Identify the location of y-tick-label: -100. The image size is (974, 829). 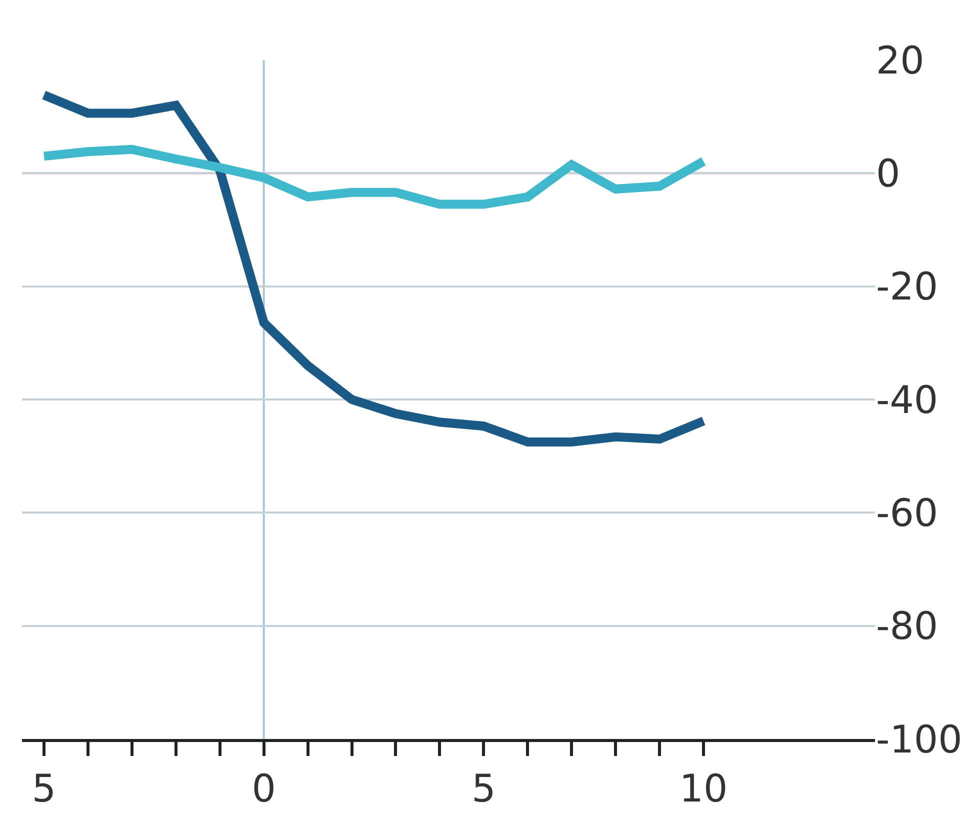
(919, 739).